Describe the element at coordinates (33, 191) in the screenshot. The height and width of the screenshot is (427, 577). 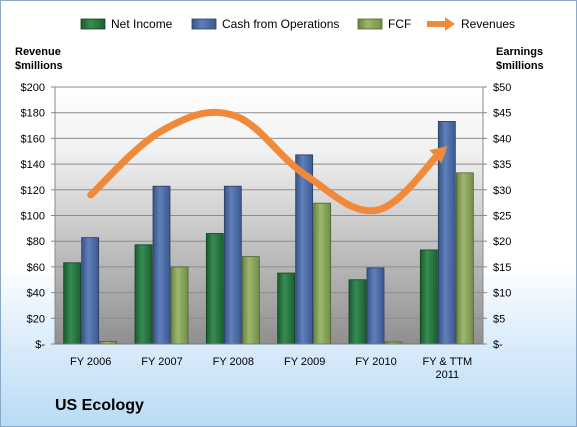
I see `left-axis-tick-label: $120` at that location.